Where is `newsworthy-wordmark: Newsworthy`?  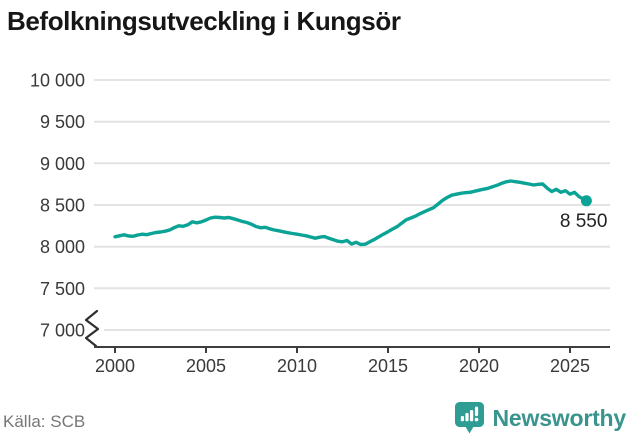
newsworthy-wordmark: Newsworthy is located at coordinates (559, 417).